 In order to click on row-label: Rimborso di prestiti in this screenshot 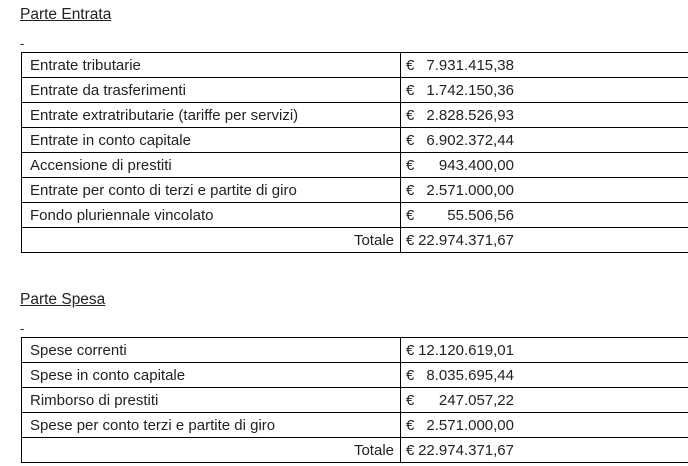, I will do `click(211, 400)`.